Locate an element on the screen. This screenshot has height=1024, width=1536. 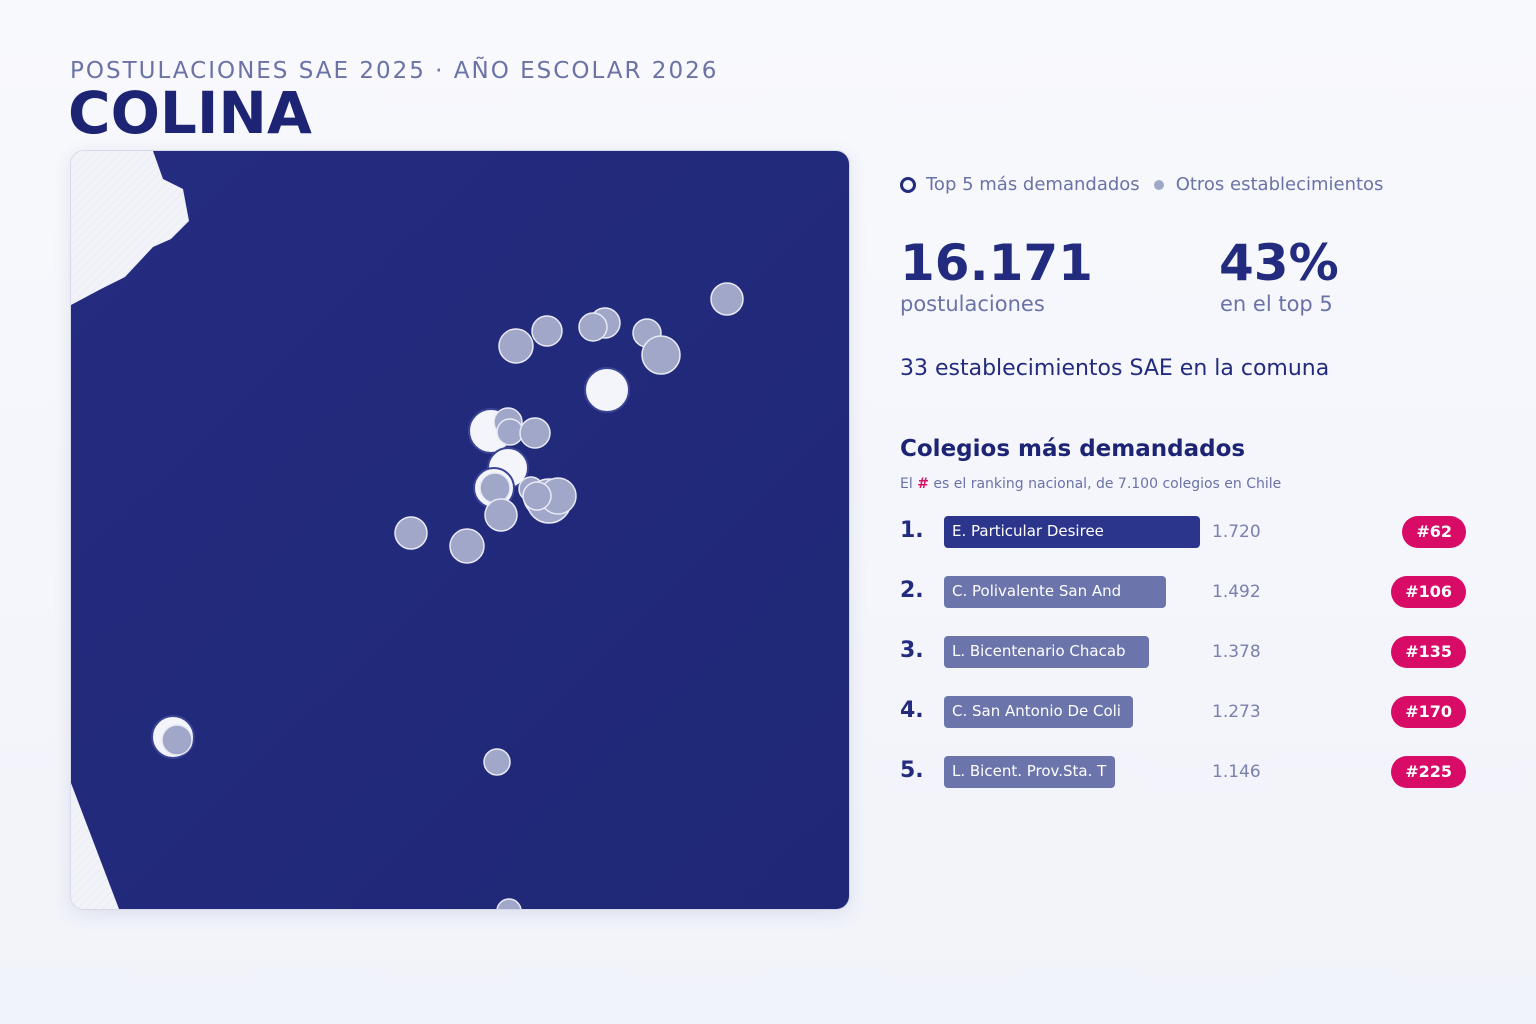
national-rank-badge: #170 is located at coordinates (1428, 712).